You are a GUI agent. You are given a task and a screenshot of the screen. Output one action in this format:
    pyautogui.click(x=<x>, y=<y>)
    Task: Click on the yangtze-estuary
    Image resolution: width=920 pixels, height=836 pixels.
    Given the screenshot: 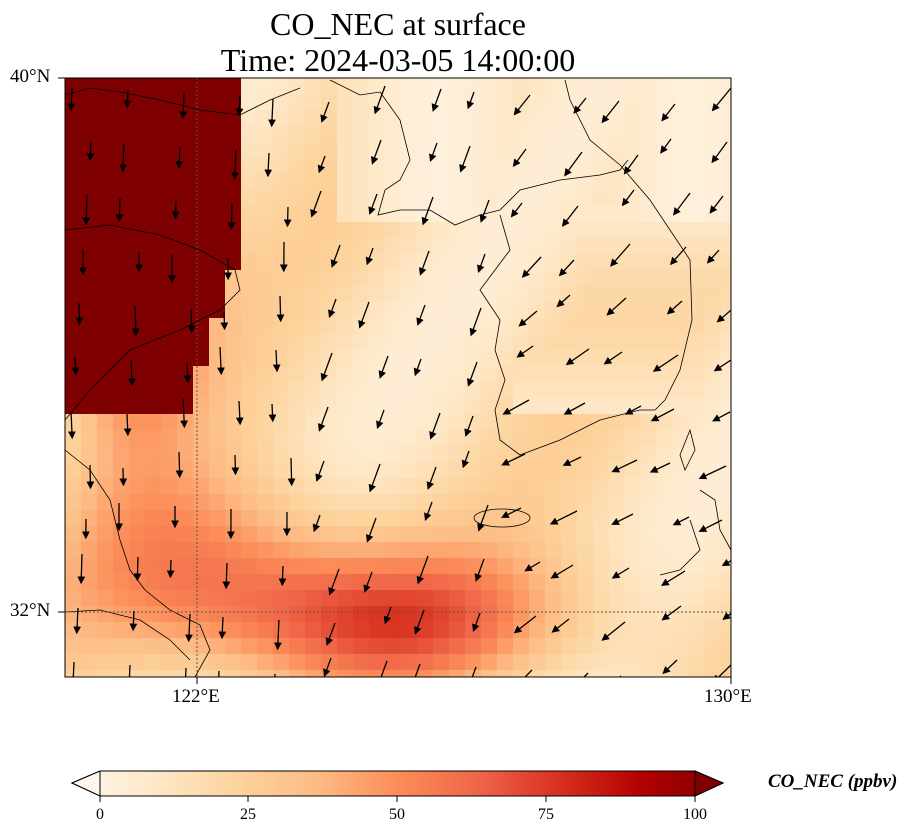 What is the action you would take?
    pyautogui.click(x=128, y=635)
    